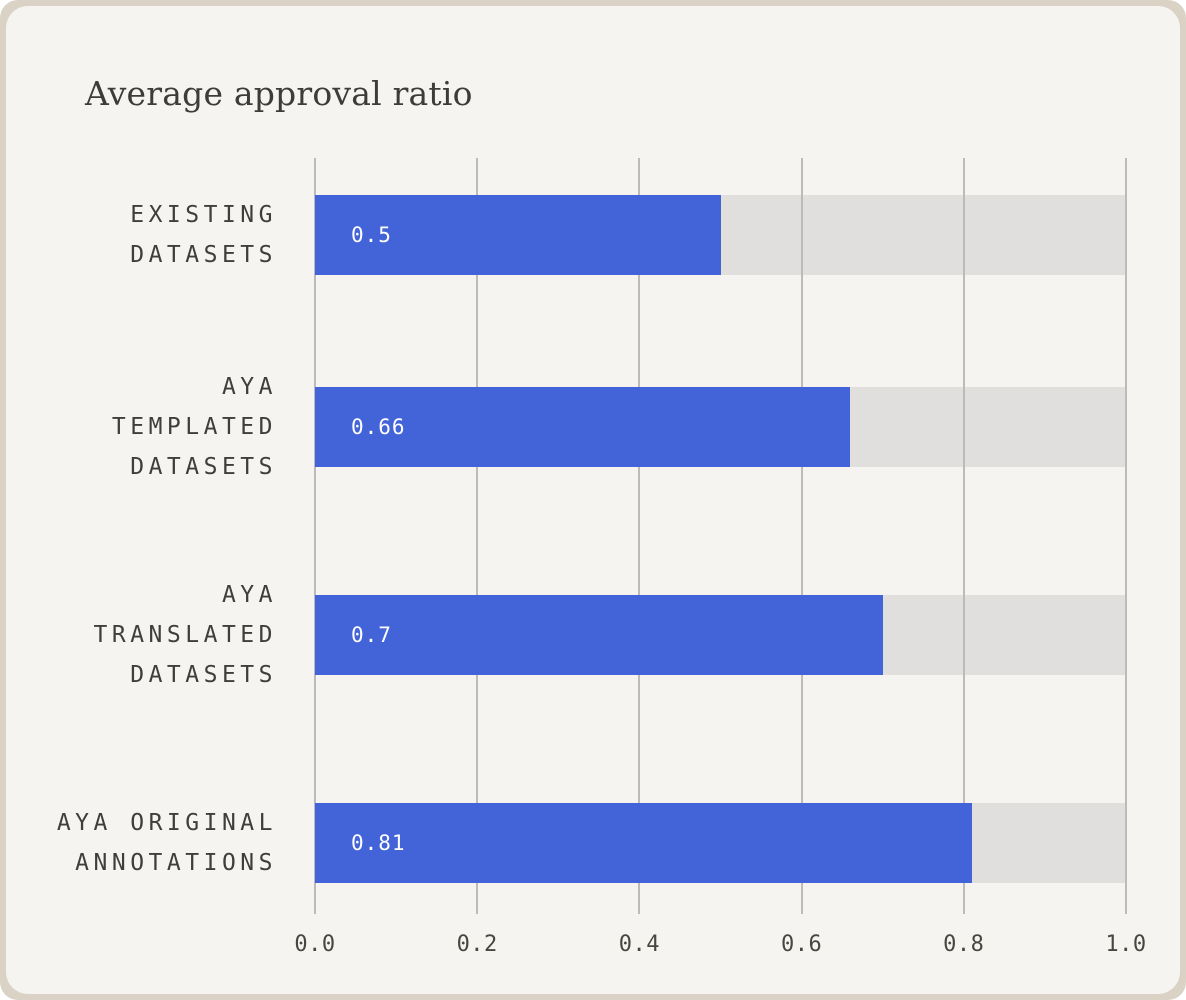  What do you see at coordinates (639, 944) in the screenshot?
I see `x-tick-label: 0.4` at bounding box center [639, 944].